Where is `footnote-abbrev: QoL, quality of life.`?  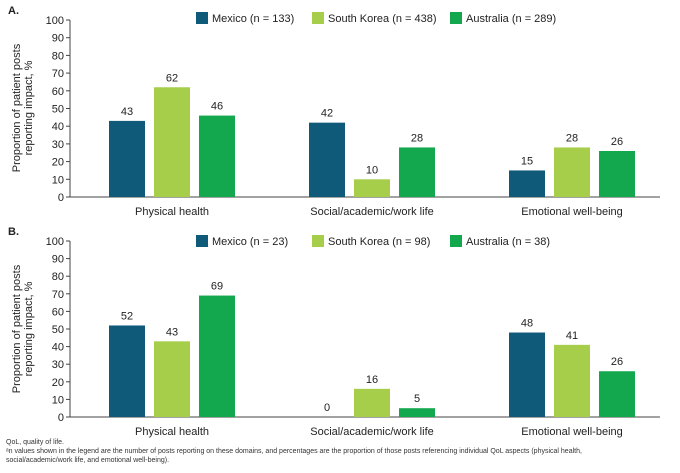 footnote-abbrev: QoL, quality of life. is located at coordinates (35, 442).